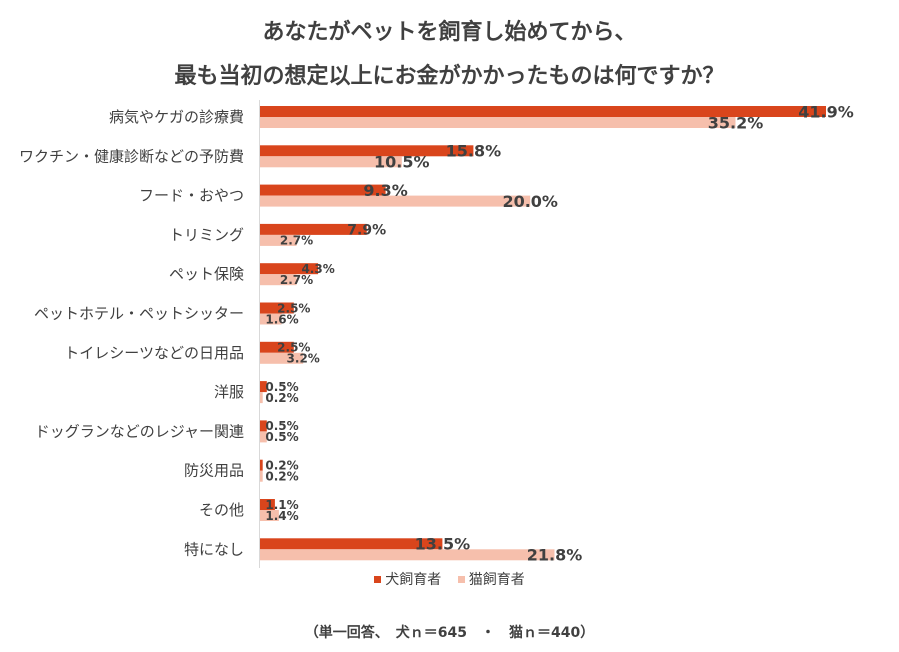 The image size is (899, 652). Describe the element at coordinates (736, 122) in the screenshot. I see `cat-value-label: 35.2%` at that location.